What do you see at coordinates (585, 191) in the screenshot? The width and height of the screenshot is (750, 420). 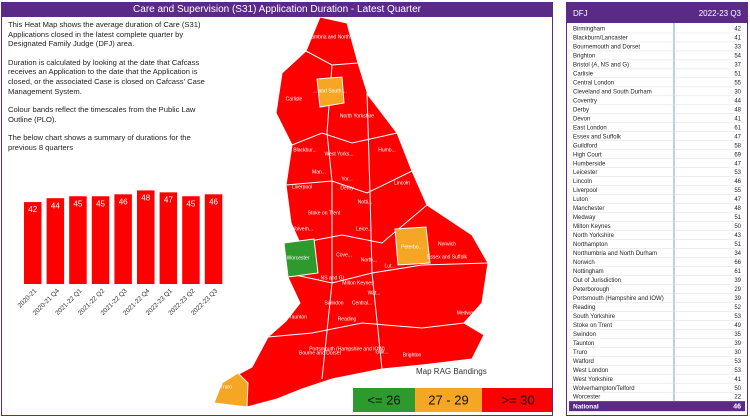 I see `row-label: Liverpool` at bounding box center [585, 191].